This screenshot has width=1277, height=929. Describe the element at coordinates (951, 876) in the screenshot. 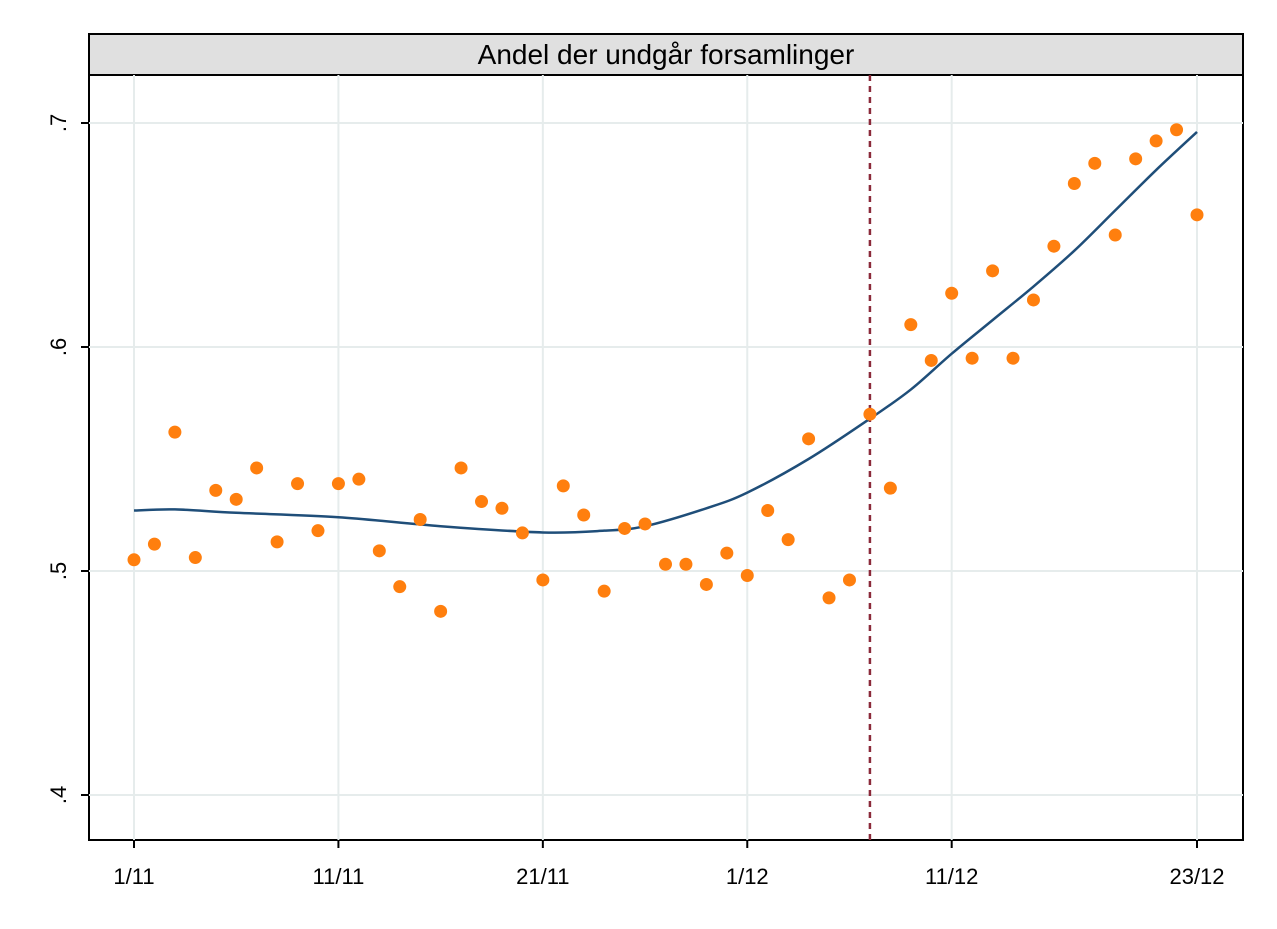

I see `x-tick-label: 11/12` at that location.